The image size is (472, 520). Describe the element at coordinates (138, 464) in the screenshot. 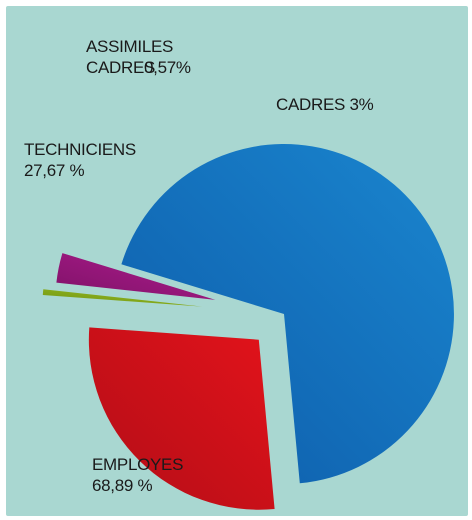

I see `label-employes-name: EMPLOYES` at that location.